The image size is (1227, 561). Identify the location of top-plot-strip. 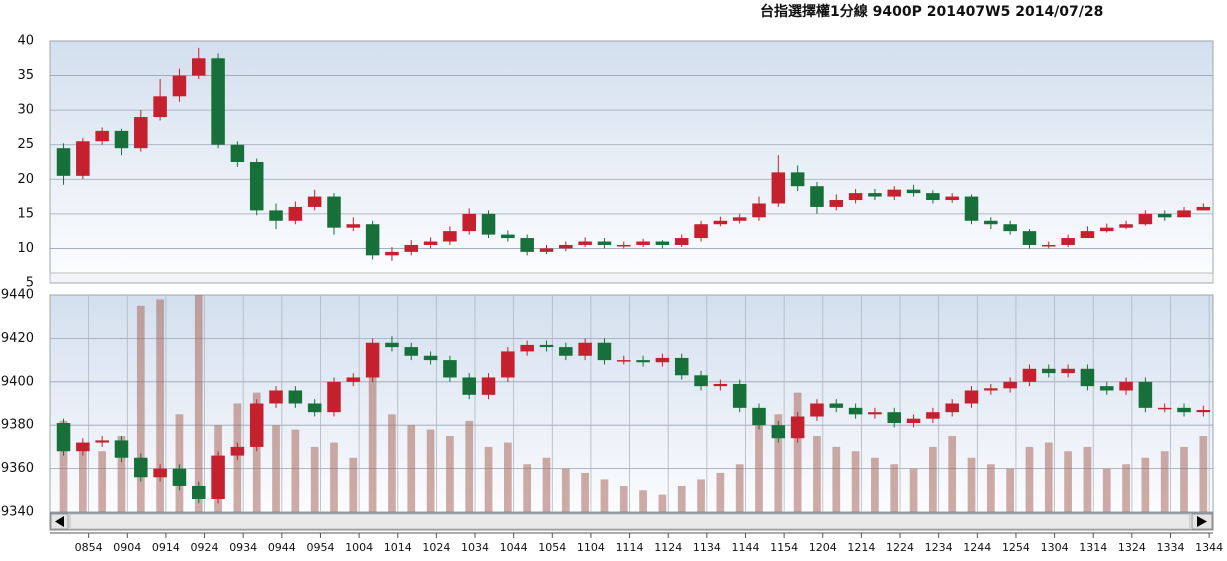
(631, 278).